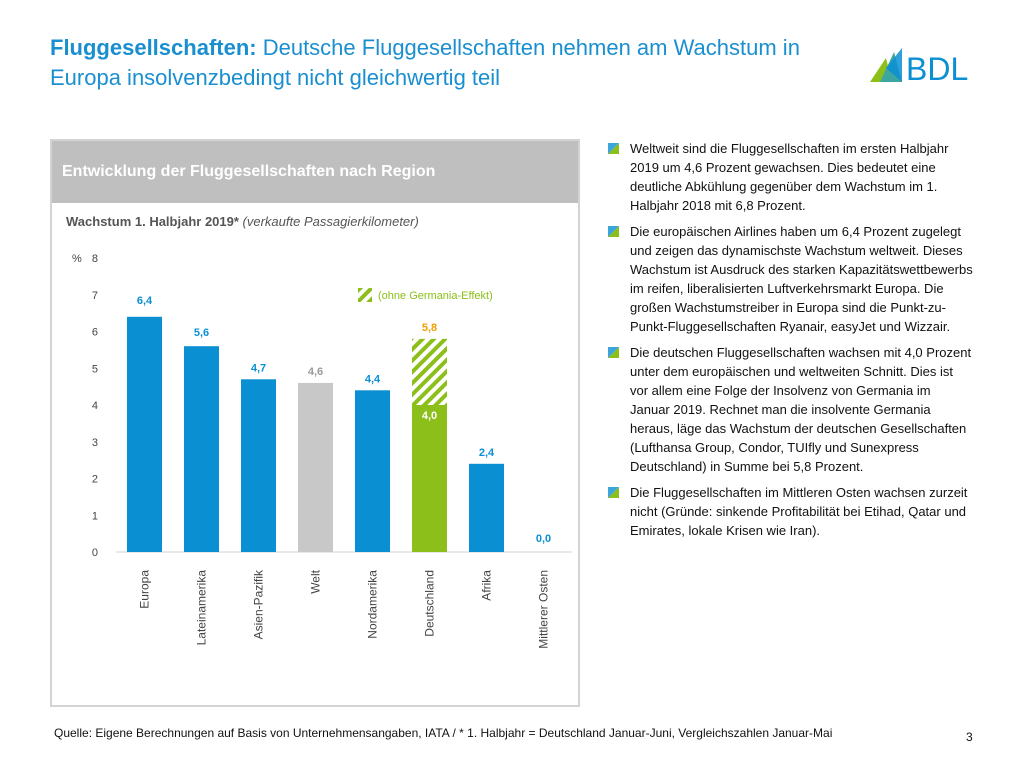 The height and width of the screenshot is (768, 1024). What do you see at coordinates (969, 737) in the screenshot?
I see `page-number: 3` at bounding box center [969, 737].